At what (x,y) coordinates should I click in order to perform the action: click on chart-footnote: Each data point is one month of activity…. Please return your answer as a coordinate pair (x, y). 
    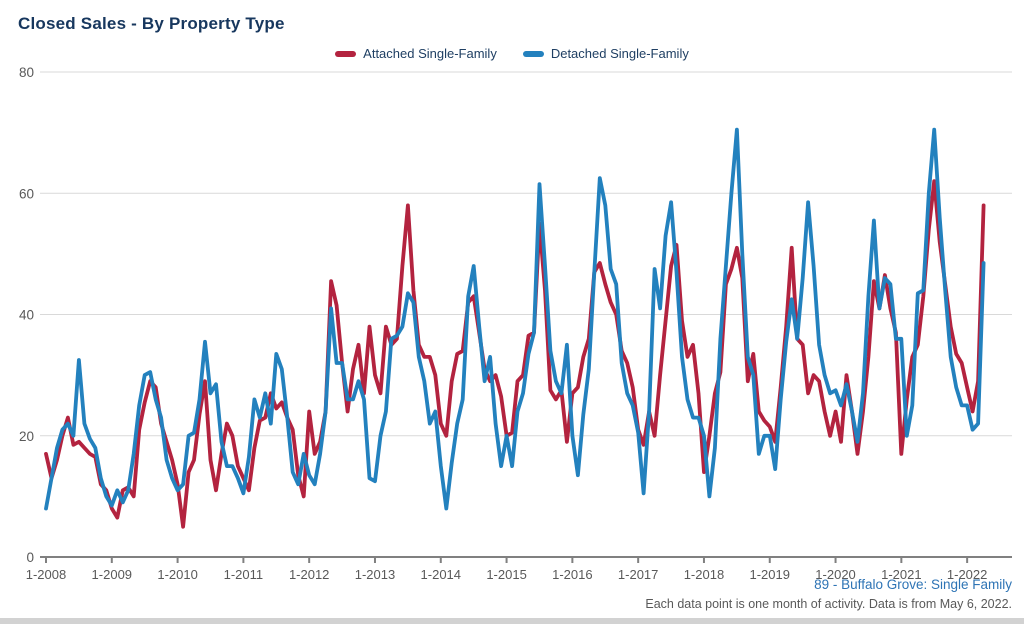
    Looking at the image, I should click on (828, 604).